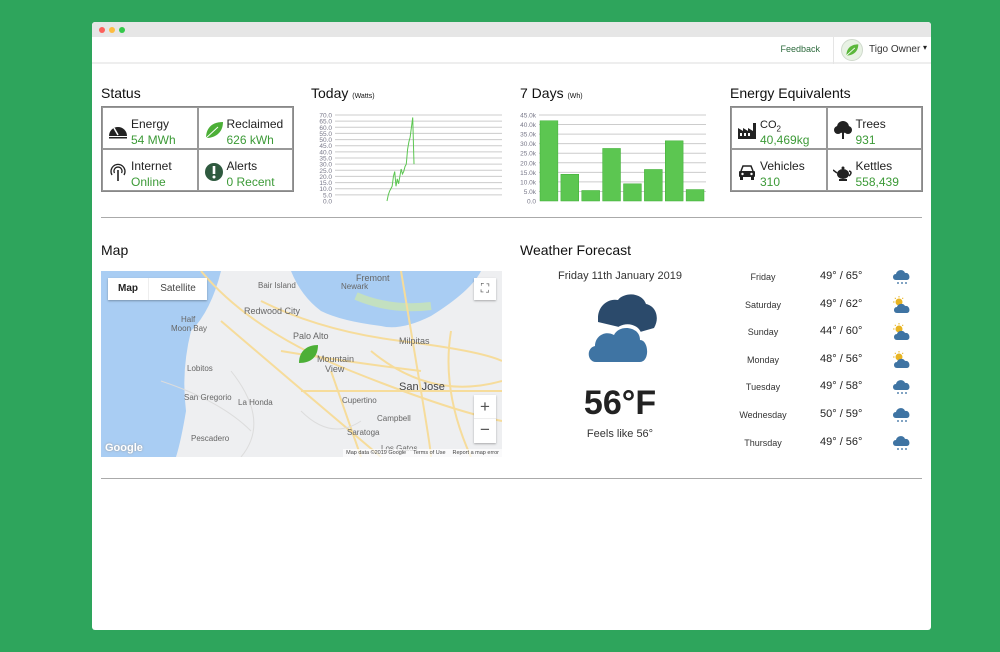 This screenshot has height=652, width=1000. I want to click on forecast-day: Monday, so click(763, 359).